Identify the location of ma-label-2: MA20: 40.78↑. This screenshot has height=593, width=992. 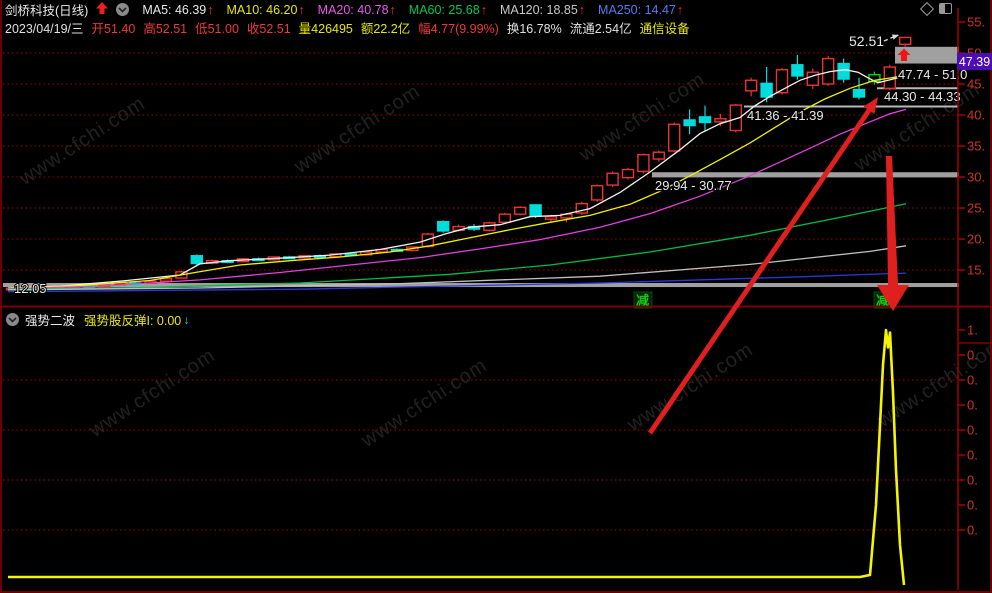
(356, 9).